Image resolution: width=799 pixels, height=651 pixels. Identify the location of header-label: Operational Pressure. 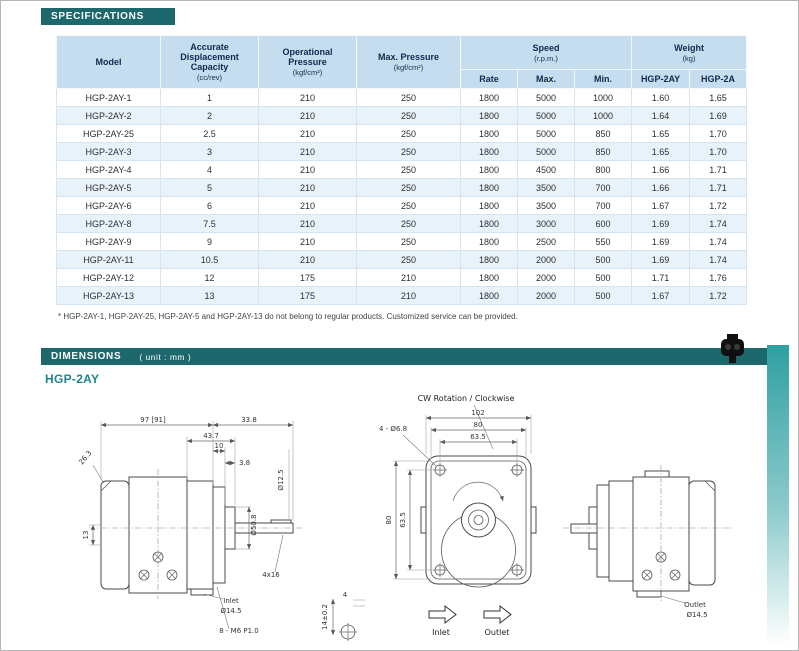
(307, 57).